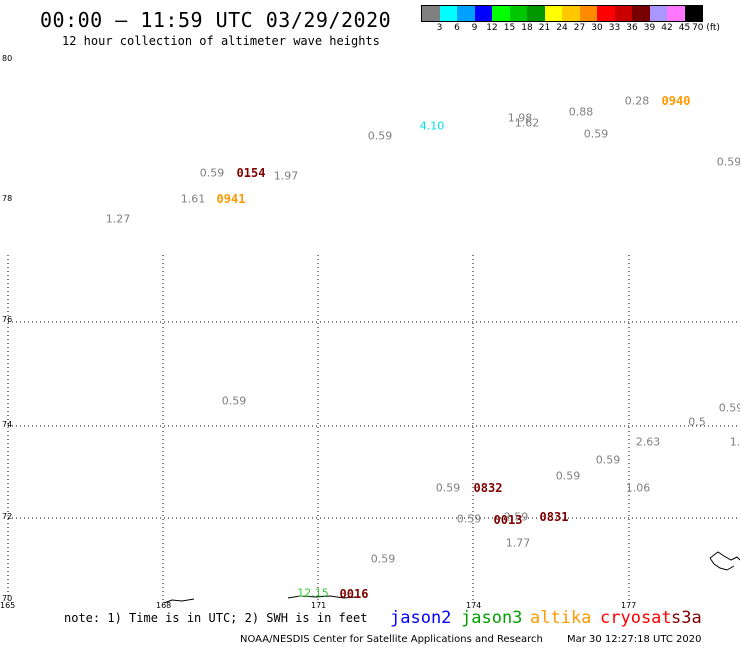 The height and width of the screenshot is (650, 740). I want to click on wave-height-value: 12.15, so click(313, 593).